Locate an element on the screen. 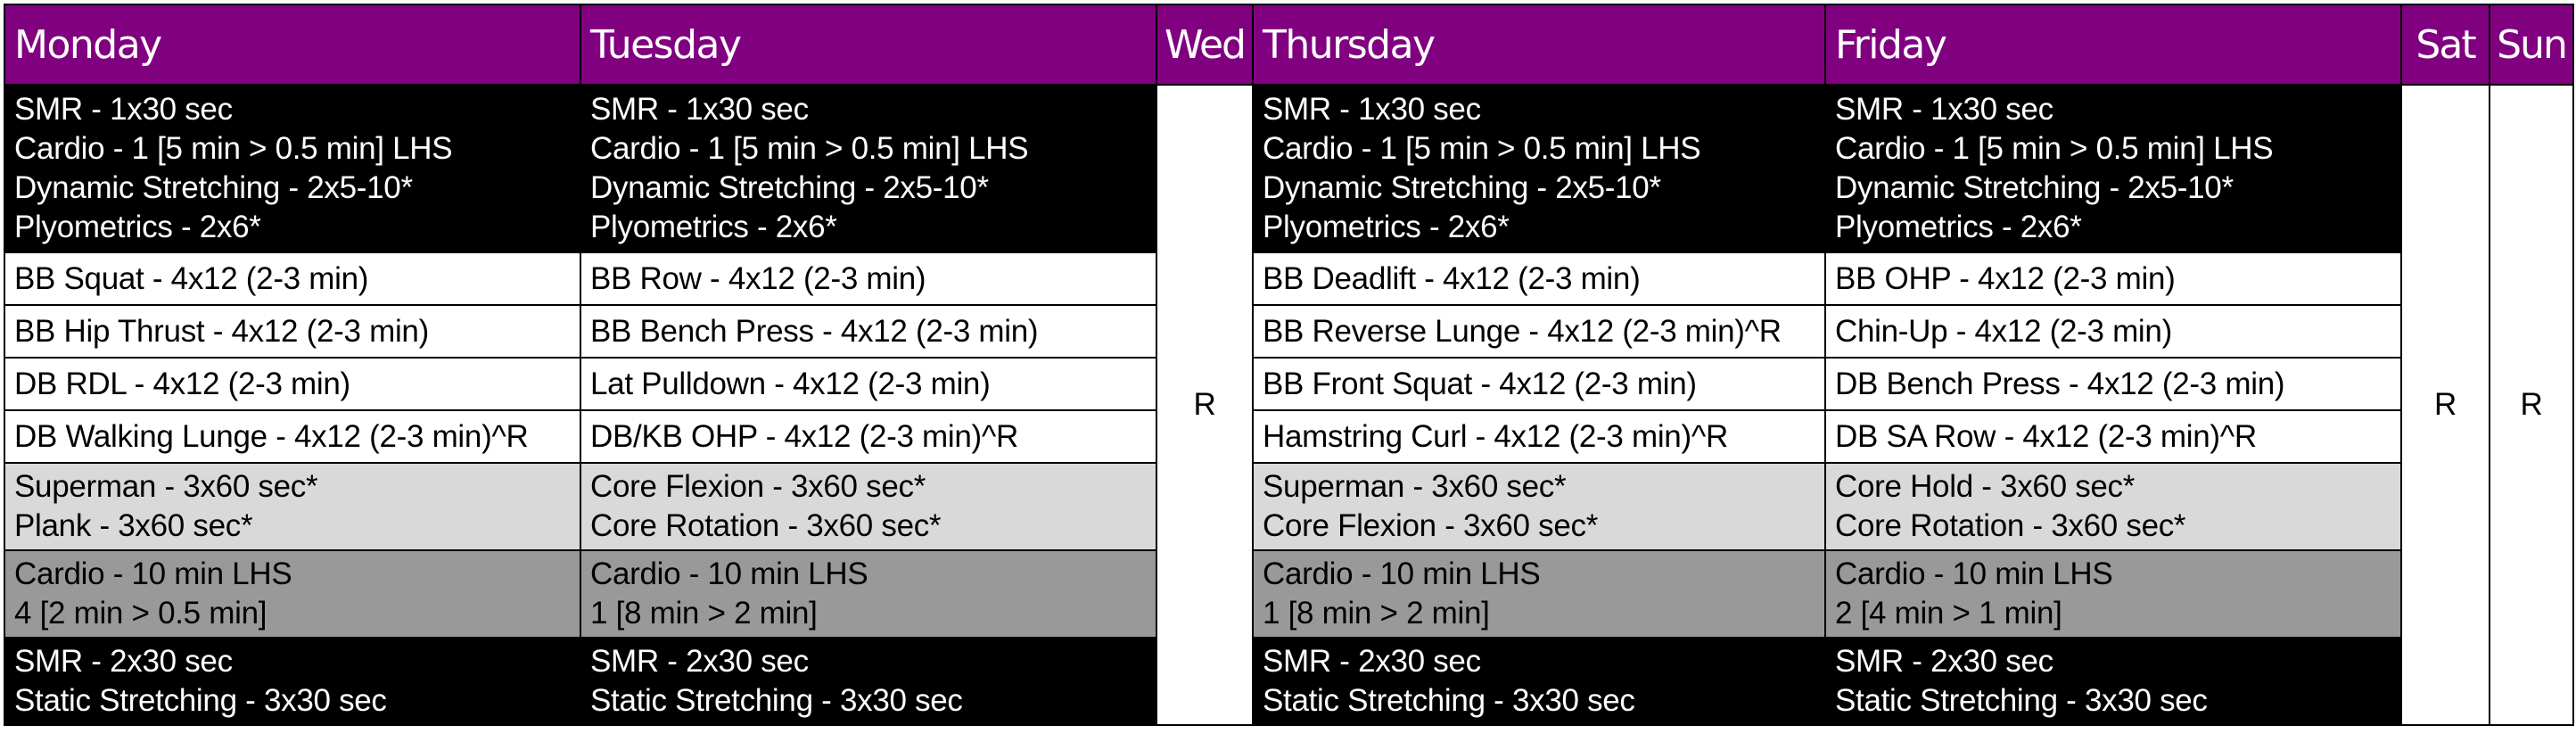  header-sunday: Sun is located at coordinates (2531, 45).